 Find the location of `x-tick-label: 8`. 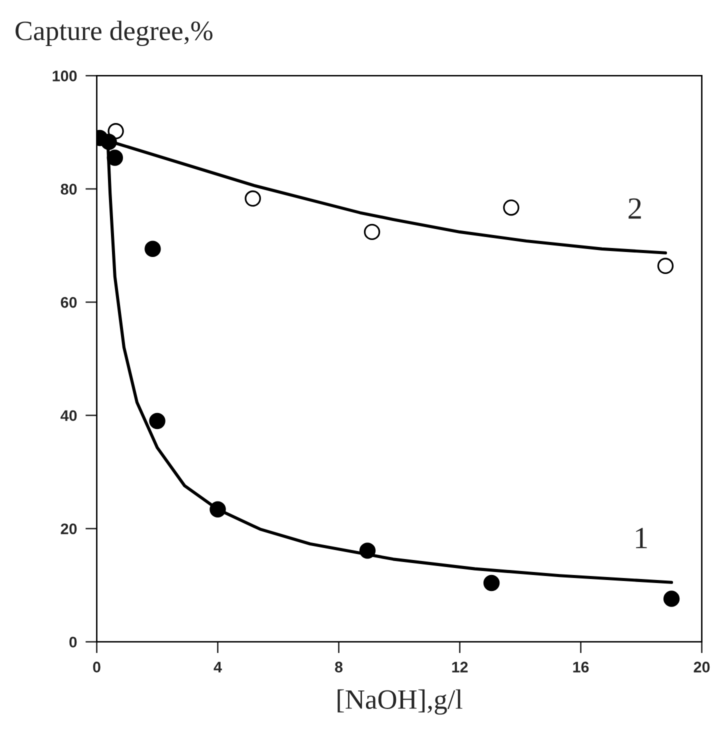

x-tick-label: 8 is located at coordinates (339, 667).